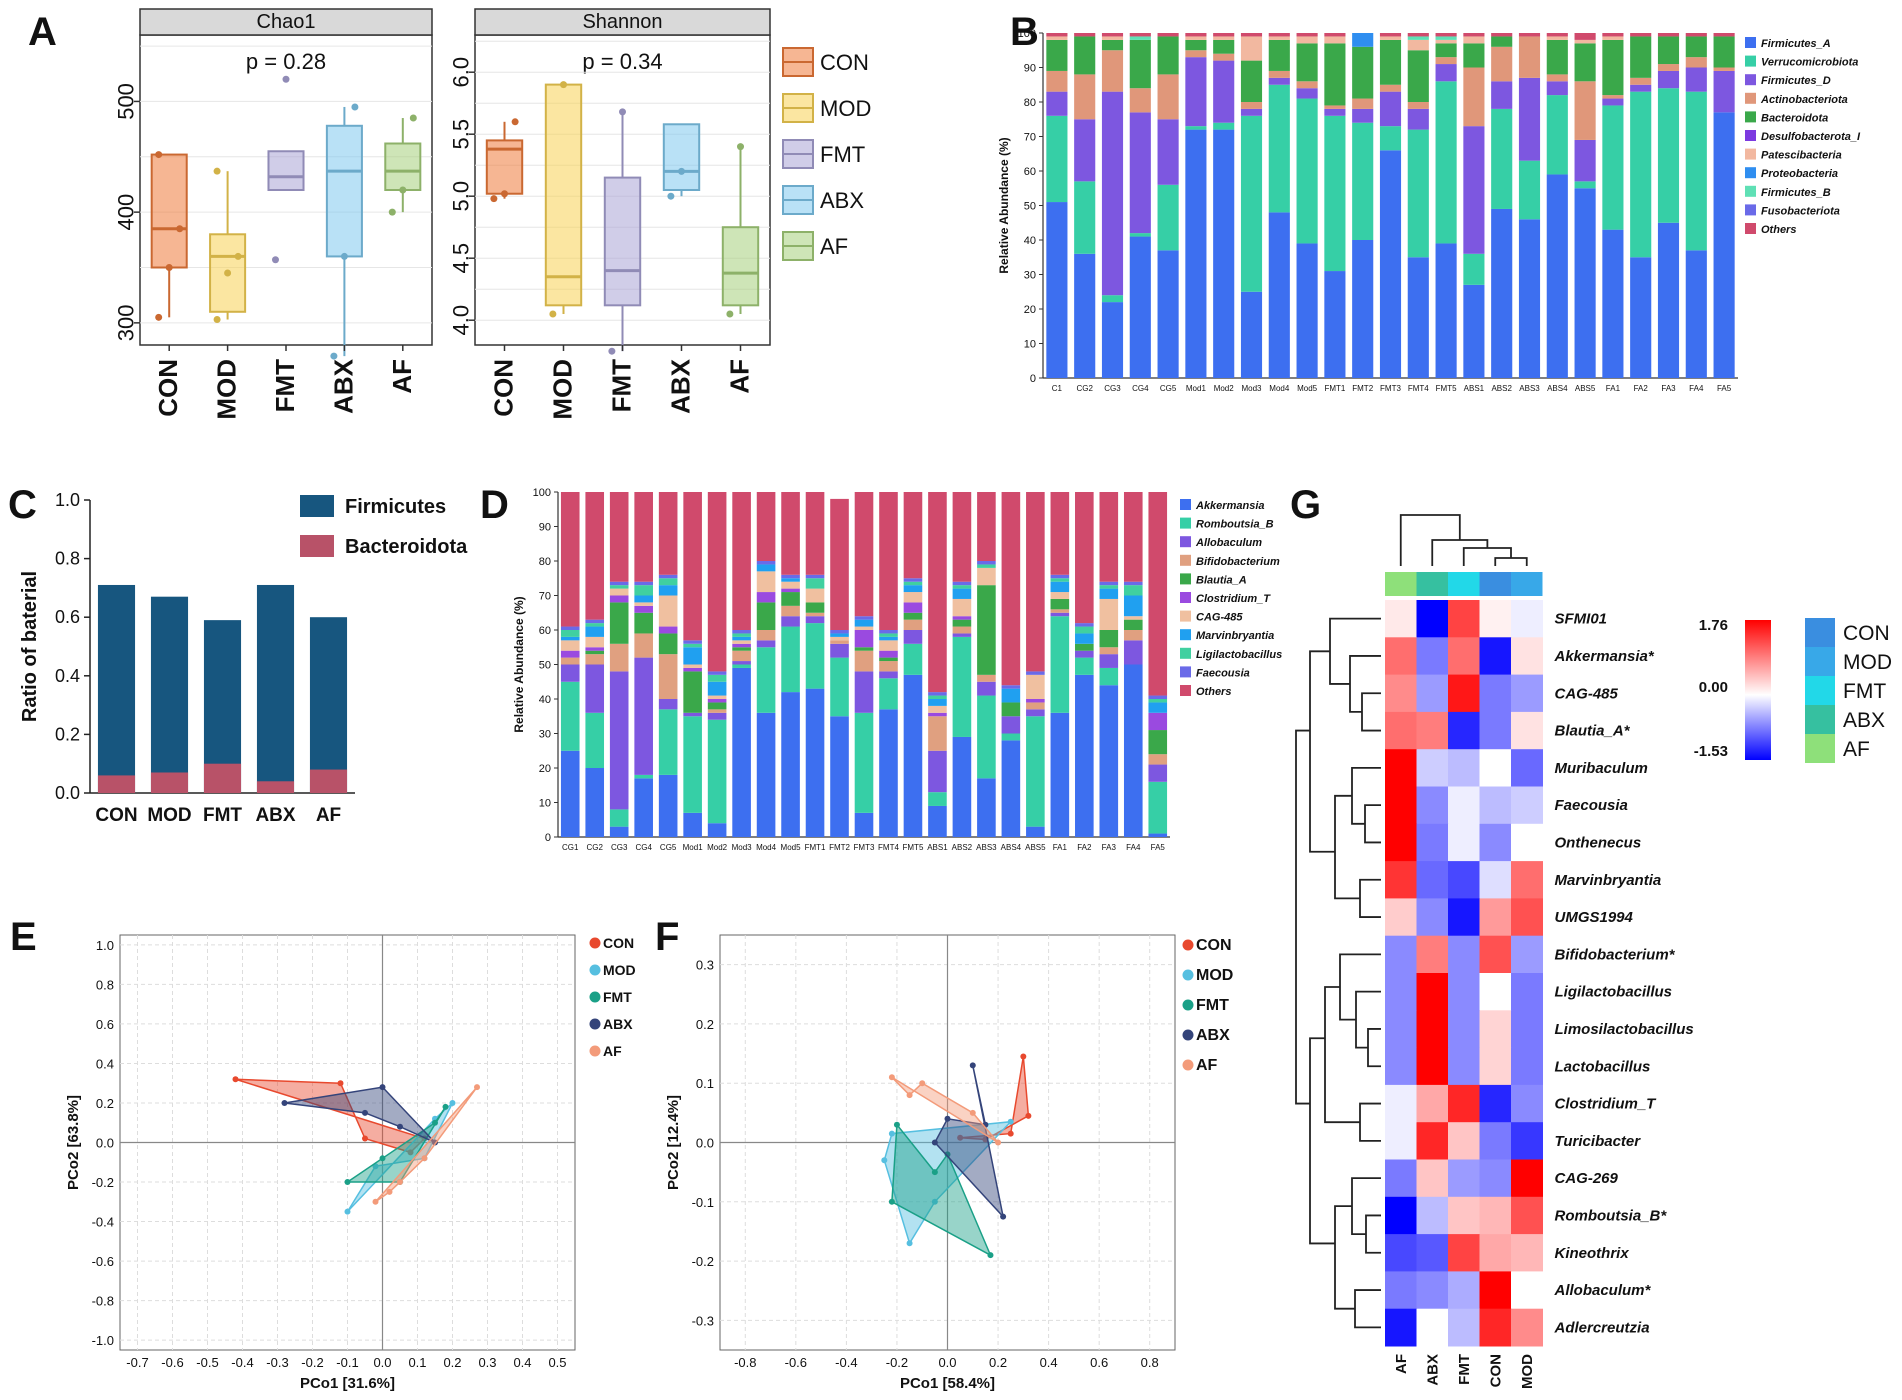  I want to click on x-tick-label: CG3, so click(619, 847).